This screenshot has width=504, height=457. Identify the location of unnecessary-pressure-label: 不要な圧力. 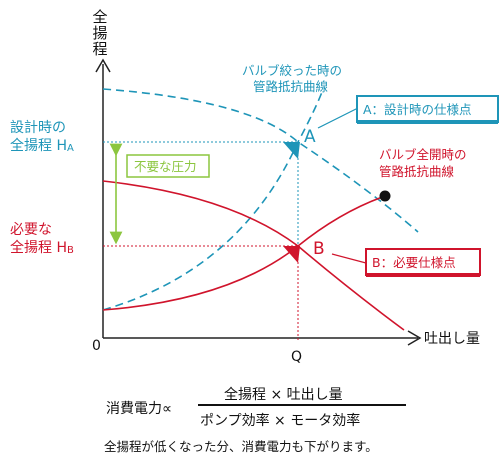
(165, 166).